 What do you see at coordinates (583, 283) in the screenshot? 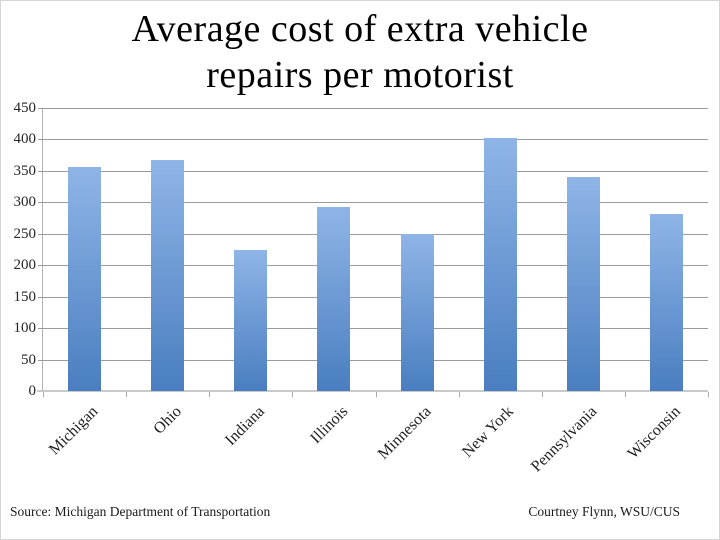
I see `bar-pennsylvania` at bounding box center [583, 283].